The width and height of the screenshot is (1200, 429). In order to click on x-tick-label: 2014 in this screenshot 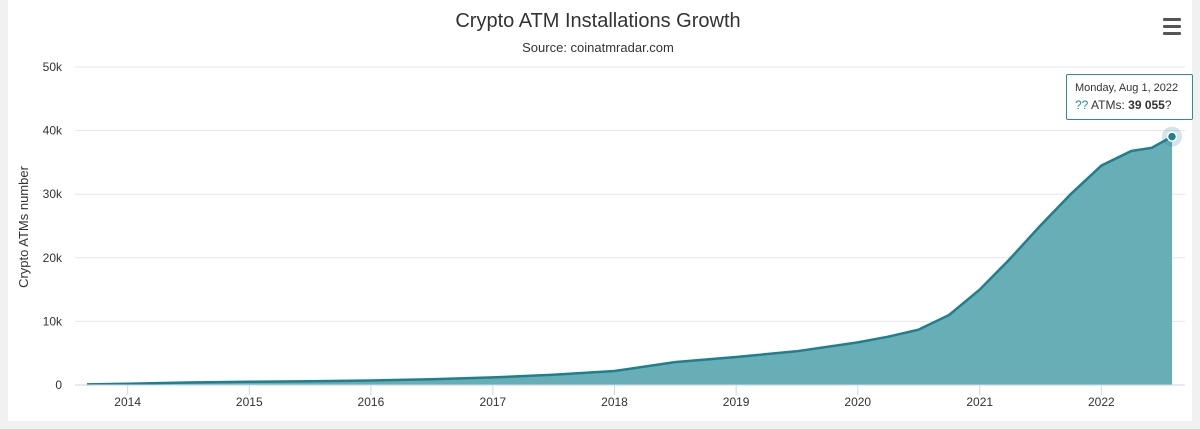, I will do `click(127, 402)`.